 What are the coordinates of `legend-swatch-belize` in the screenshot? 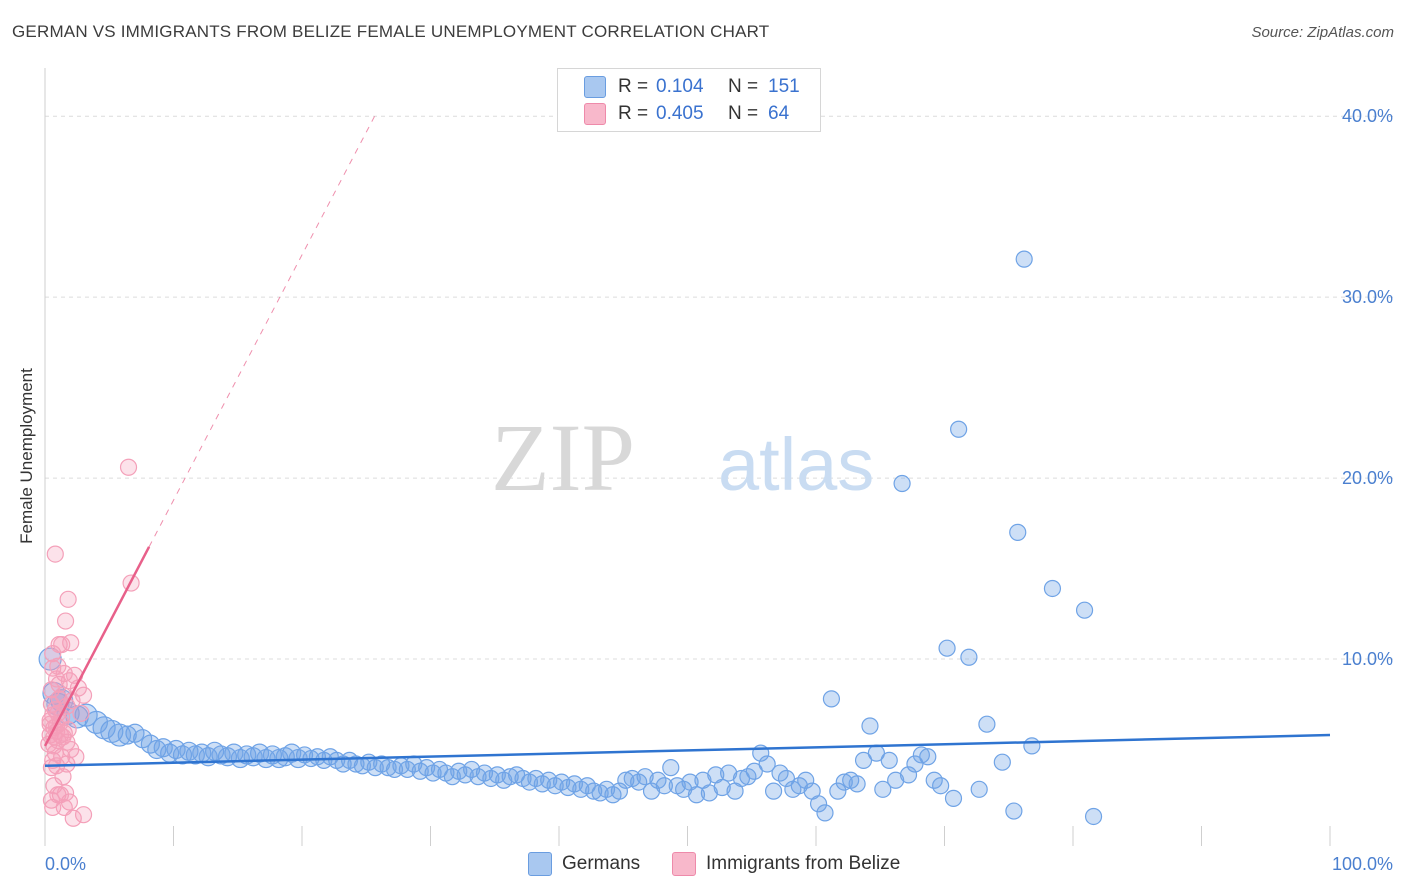 It's located at (595, 114).